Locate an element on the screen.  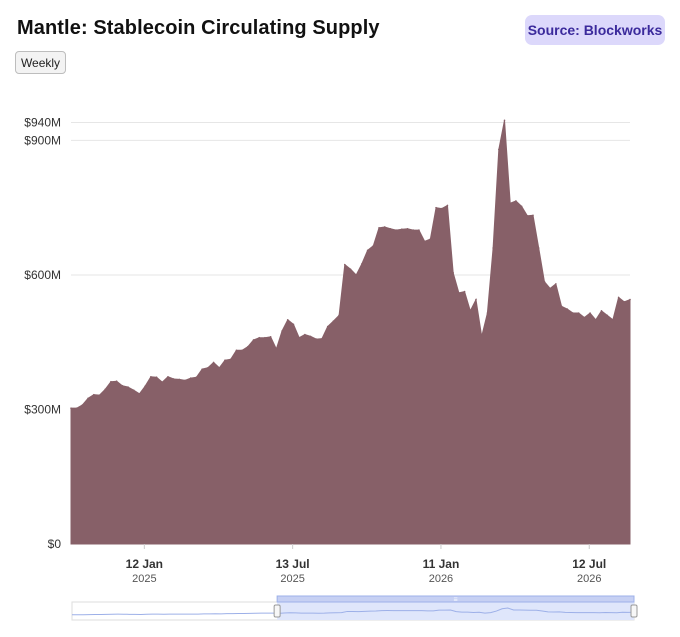
navigator-scrollbar is located at coordinates (455, 599).